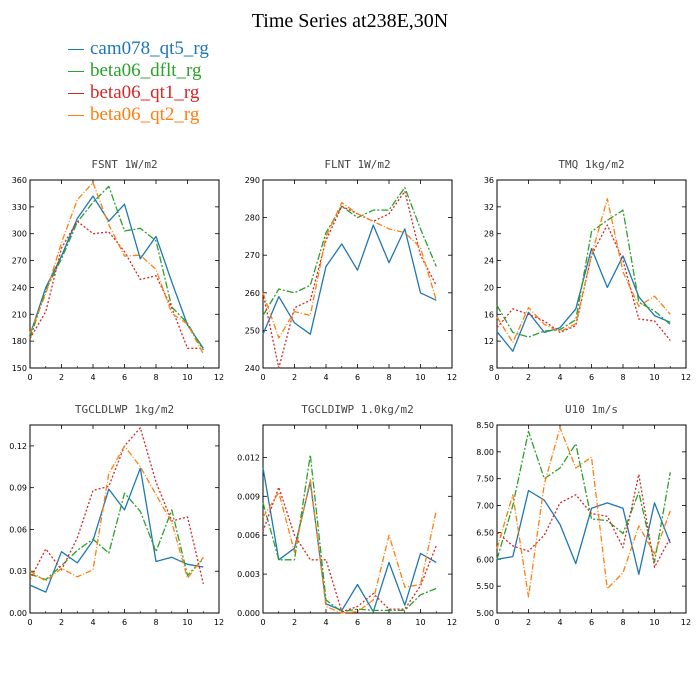 The width and height of the screenshot is (700, 700). What do you see at coordinates (485, 425) in the screenshot?
I see `y-tick-label: 8.50` at bounding box center [485, 425].